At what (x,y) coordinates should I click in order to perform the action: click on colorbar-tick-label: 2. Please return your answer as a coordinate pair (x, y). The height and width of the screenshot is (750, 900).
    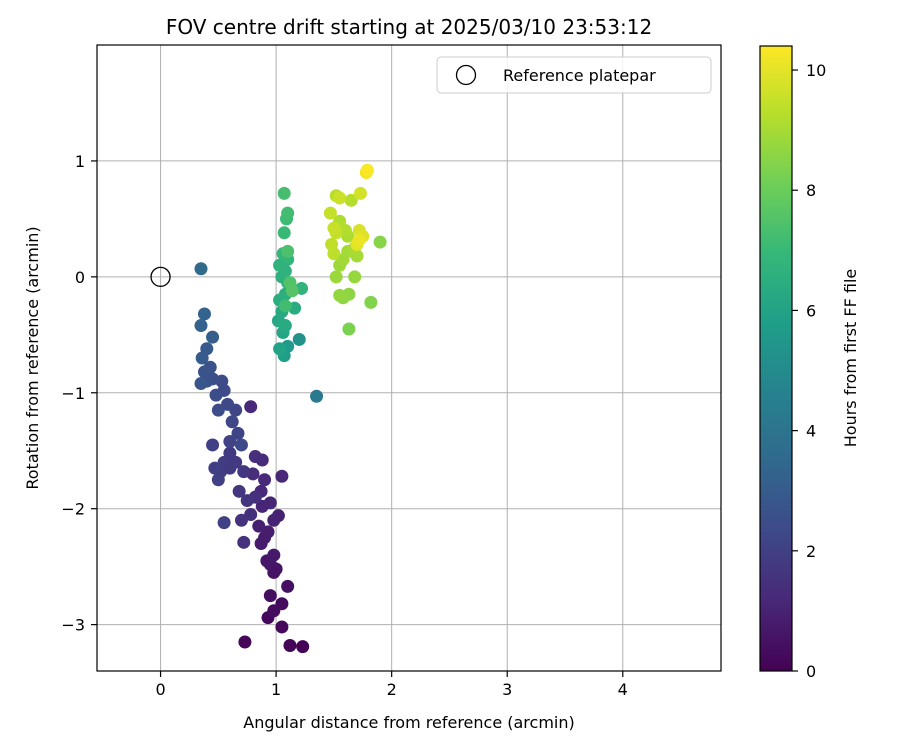
    Looking at the image, I should click on (811, 551).